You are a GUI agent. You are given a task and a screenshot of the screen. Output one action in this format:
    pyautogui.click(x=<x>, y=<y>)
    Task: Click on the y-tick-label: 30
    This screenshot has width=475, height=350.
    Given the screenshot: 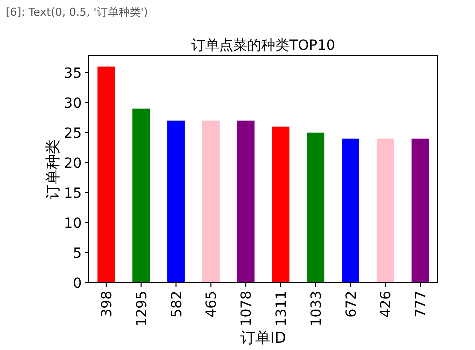 What is the action you would take?
    pyautogui.click(x=73, y=104)
    